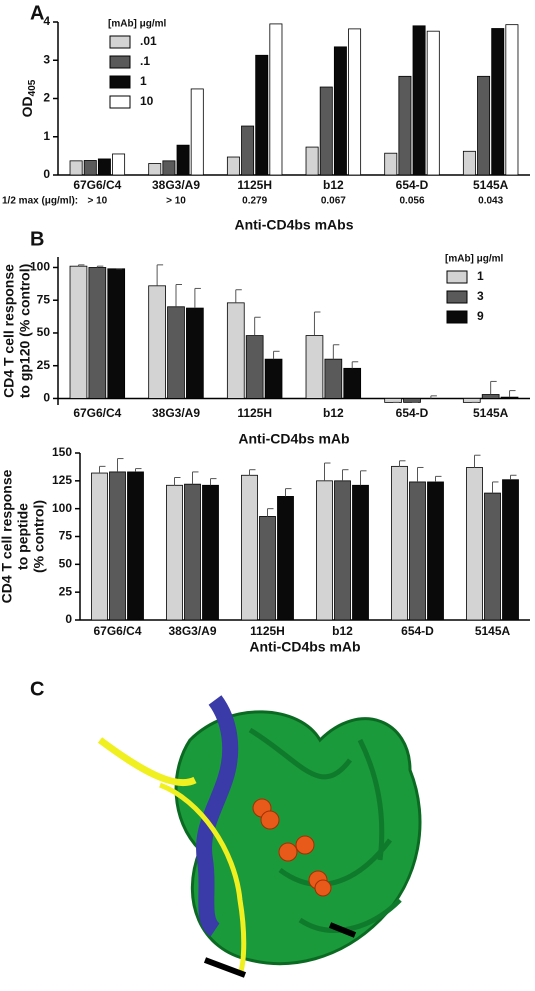 This screenshot has width=535, height=991. I want to click on y-tick-label: 150, so click(62, 452).